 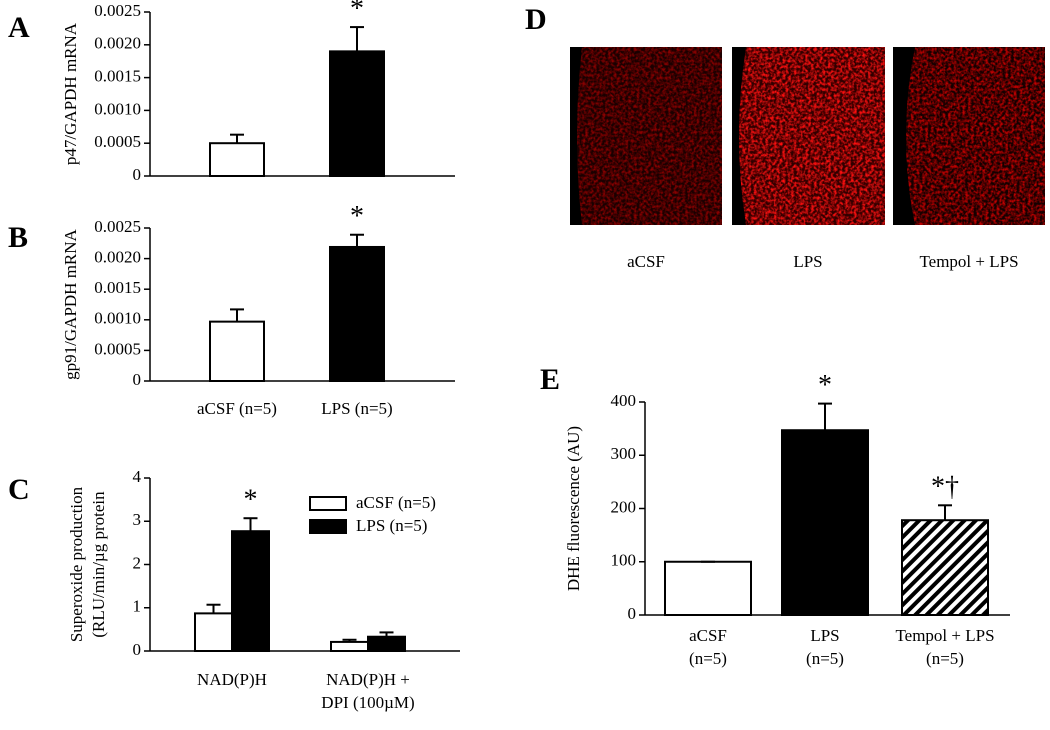 I want to click on y-axis-label: (RLU/min/µg protein, so click(x=98, y=564).